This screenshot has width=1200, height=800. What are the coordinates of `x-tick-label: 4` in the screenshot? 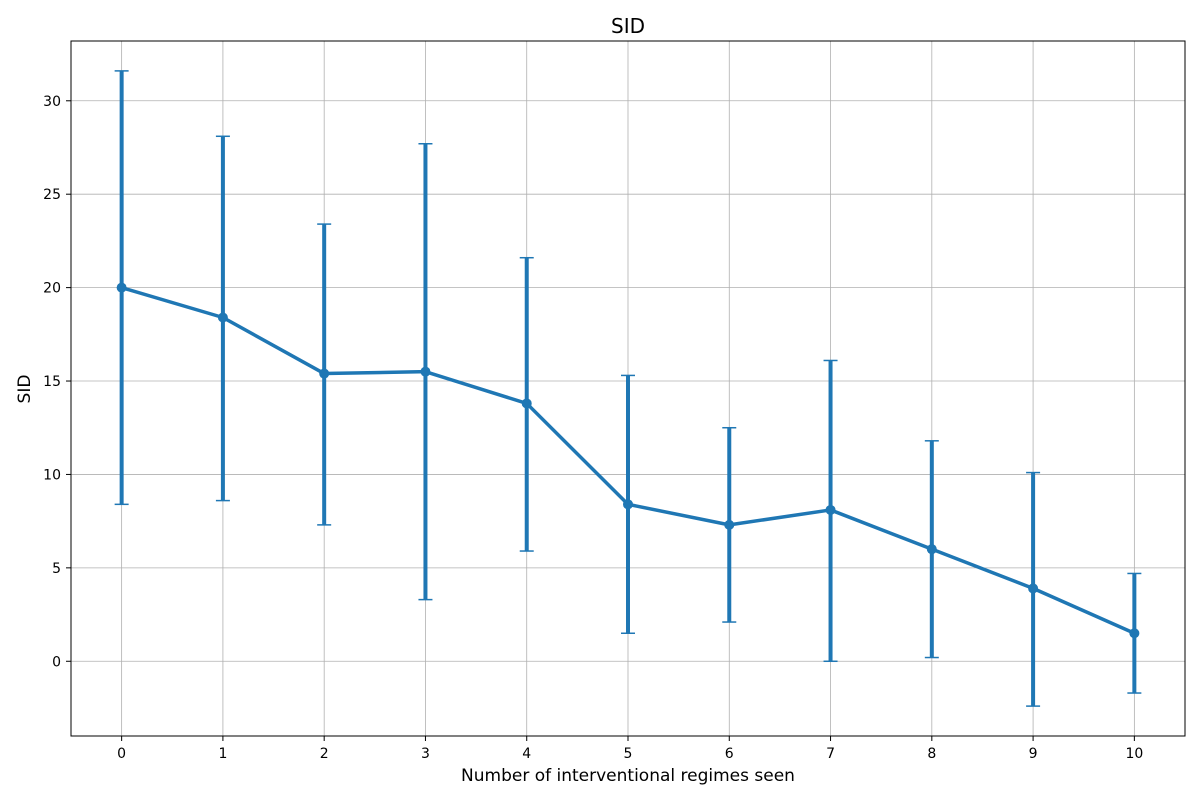 It's located at (526, 754).